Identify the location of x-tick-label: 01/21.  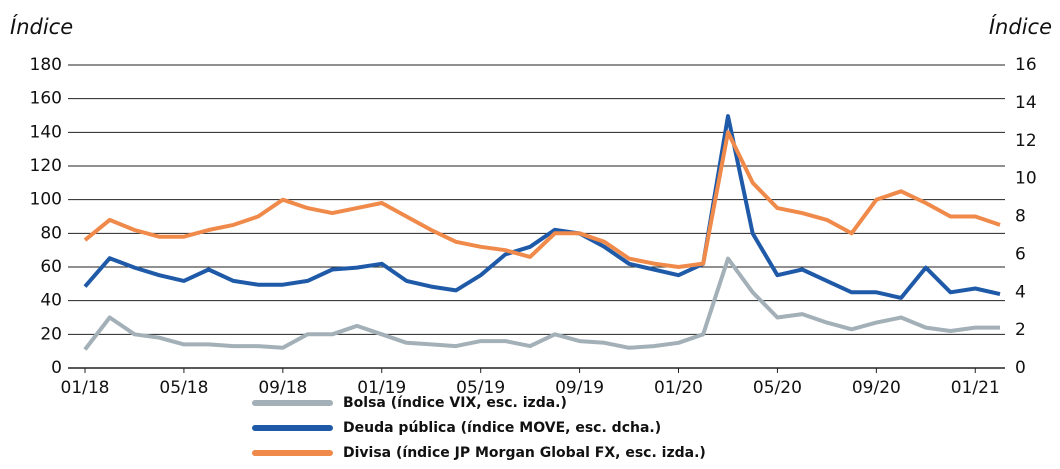
(975, 388).